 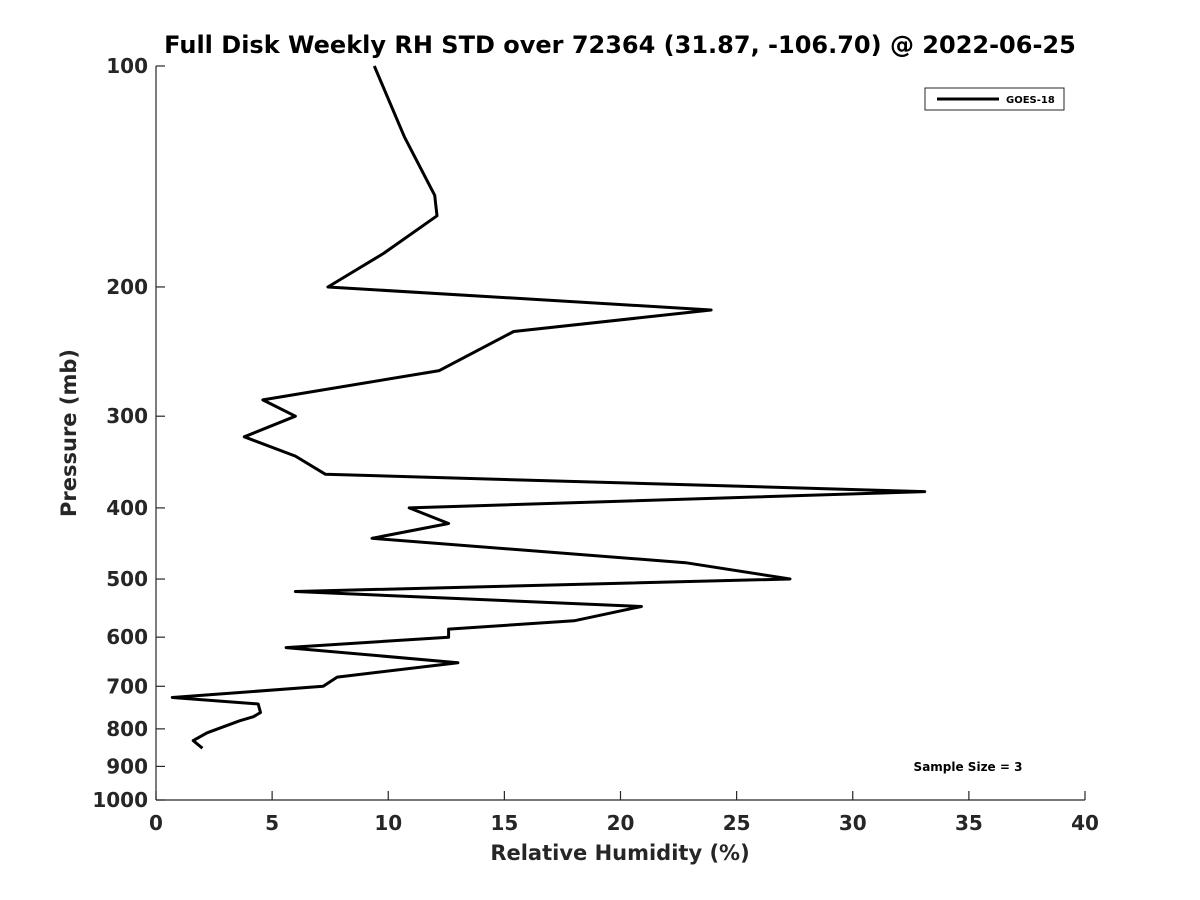 What do you see at coordinates (127, 637) in the screenshot?
I see `y-tick-label: 600` at bounding box center [127, 637].